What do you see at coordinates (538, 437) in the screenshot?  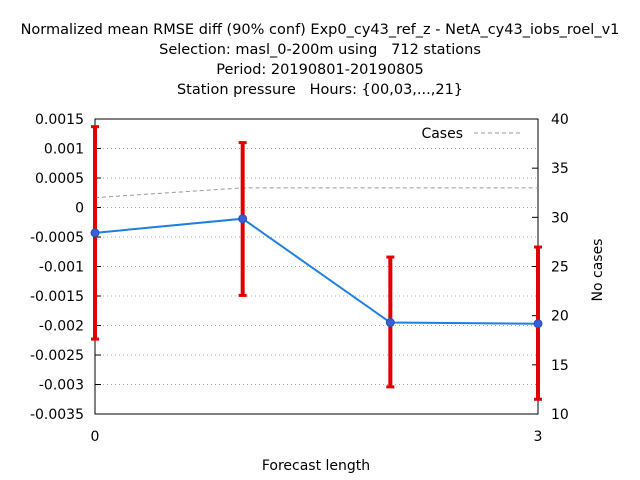 I see `x-tick-label: 3` at bounding box center [538, 437].